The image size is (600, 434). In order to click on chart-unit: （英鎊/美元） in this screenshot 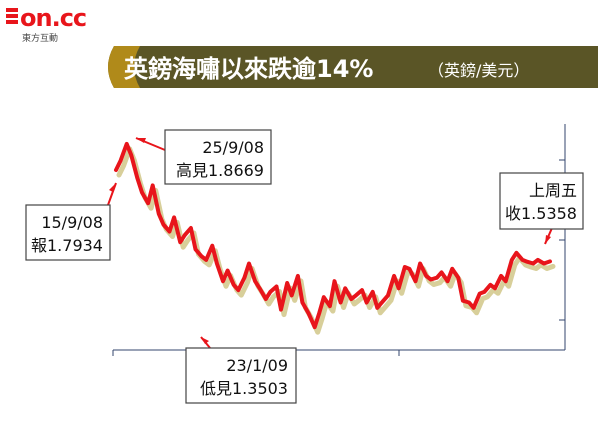, I will do `click(478, 70)`.